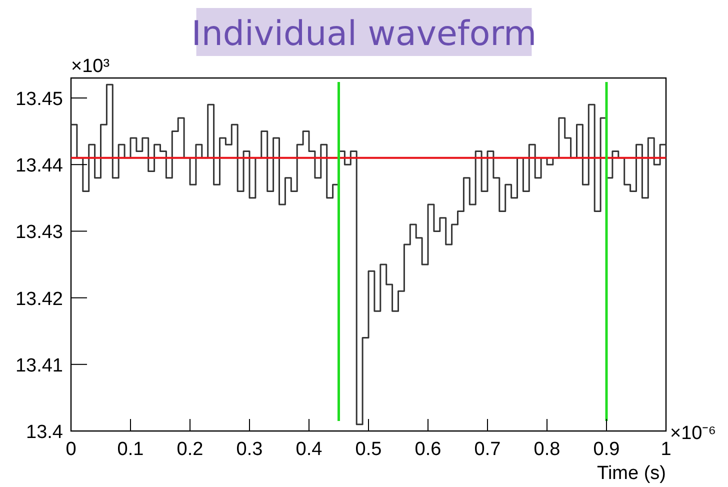 This screenshot has height=487, width=728. What do you see at coordinates (606, 449) in the screenshot?
I see `x-tick-label: 0.9` at bounding box center [606, 449].